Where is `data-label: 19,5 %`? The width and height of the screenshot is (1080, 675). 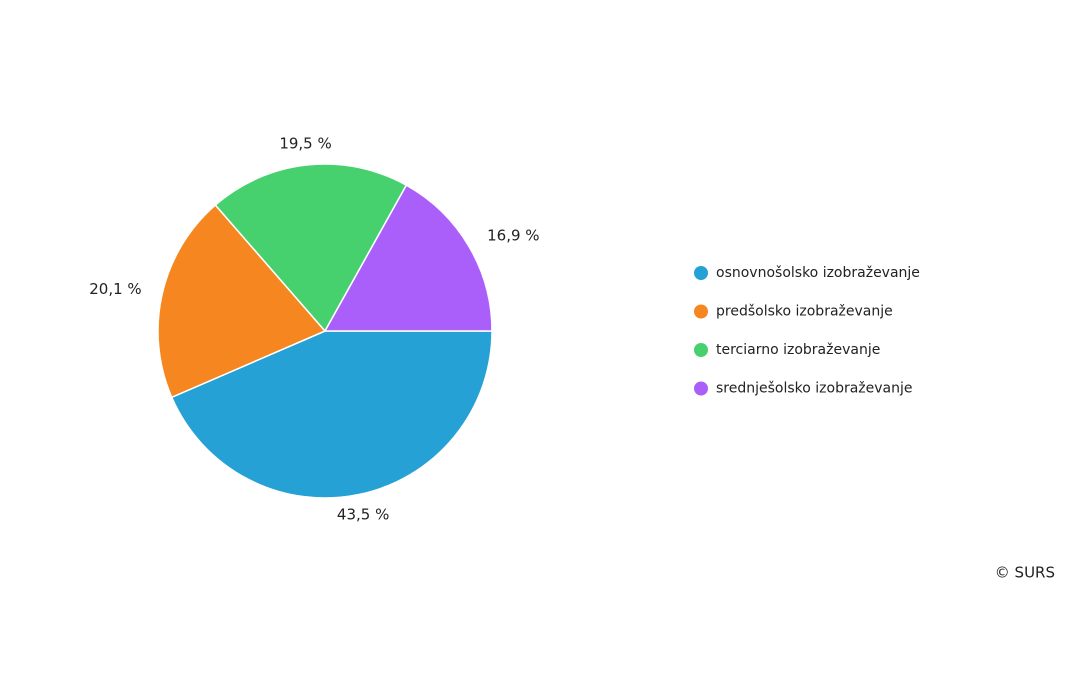
data-label: 19,5 % is located at coordinates (305, 144).